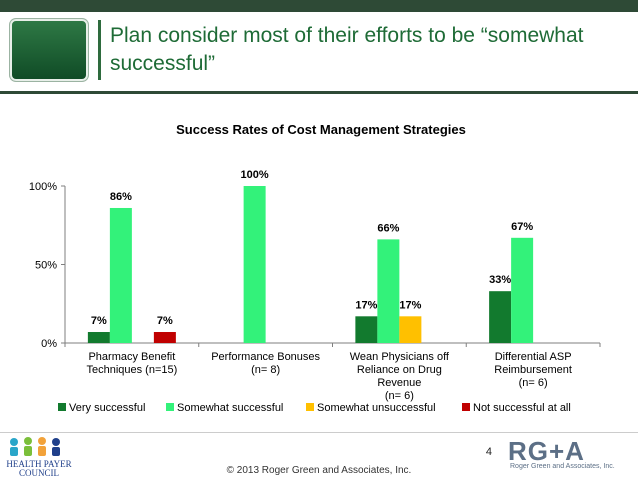 This screenshot has width=638, height=479. What do you see at coordinates (399, 370) in the screenshot?
I see `category-label-line: Reliance on Drug` at bounding box center [399, 370].